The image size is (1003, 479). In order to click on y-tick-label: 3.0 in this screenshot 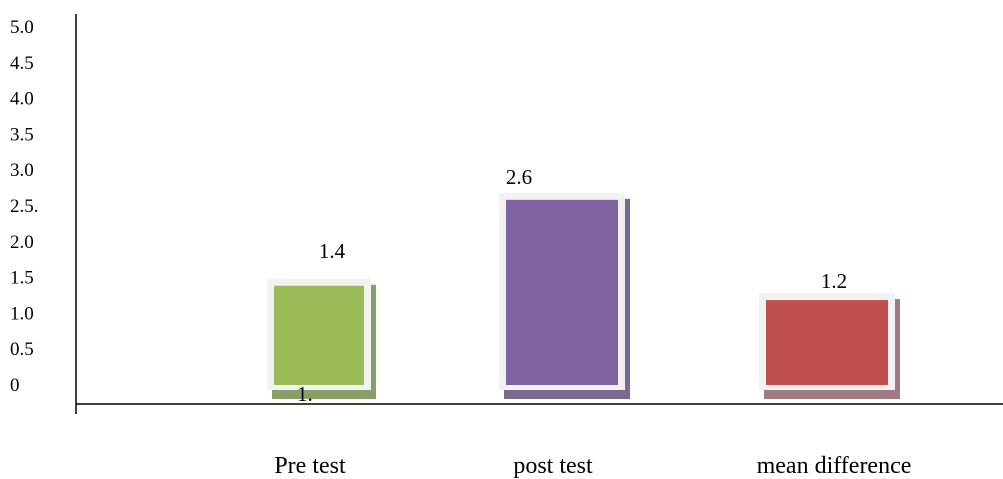, I will do `click(22, 170)`.